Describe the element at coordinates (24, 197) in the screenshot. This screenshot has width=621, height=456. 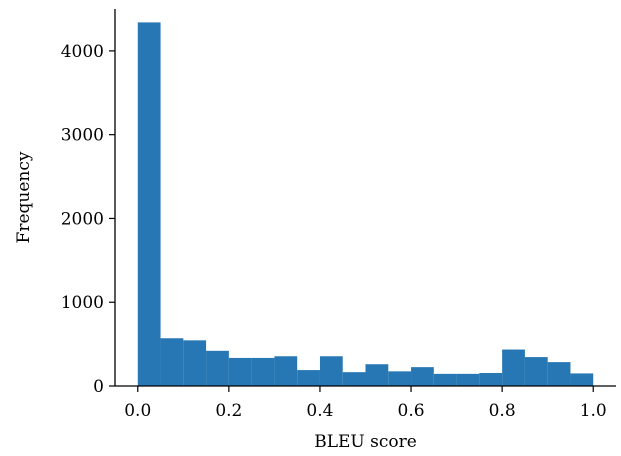
I see `y-axis-title: Frequency` at that location.